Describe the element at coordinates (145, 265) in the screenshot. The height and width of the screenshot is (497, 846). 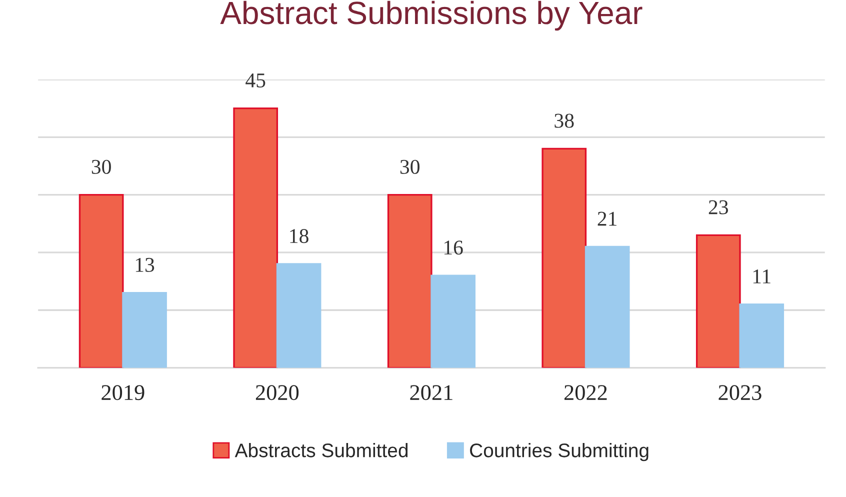
I see `data-label: 13` at that location.